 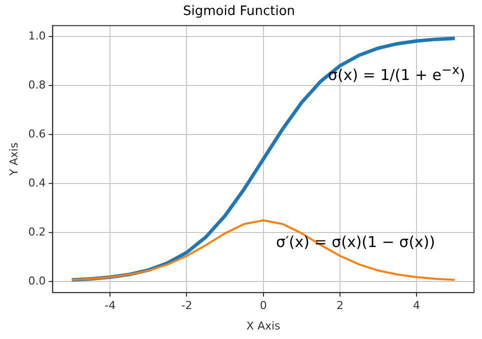 What do you see at coordinates (356, 241) in the screenshot?
I see `annotation: σ′(x) = σ(x)(1 − σ(x))` at bounding box center [356, 241].